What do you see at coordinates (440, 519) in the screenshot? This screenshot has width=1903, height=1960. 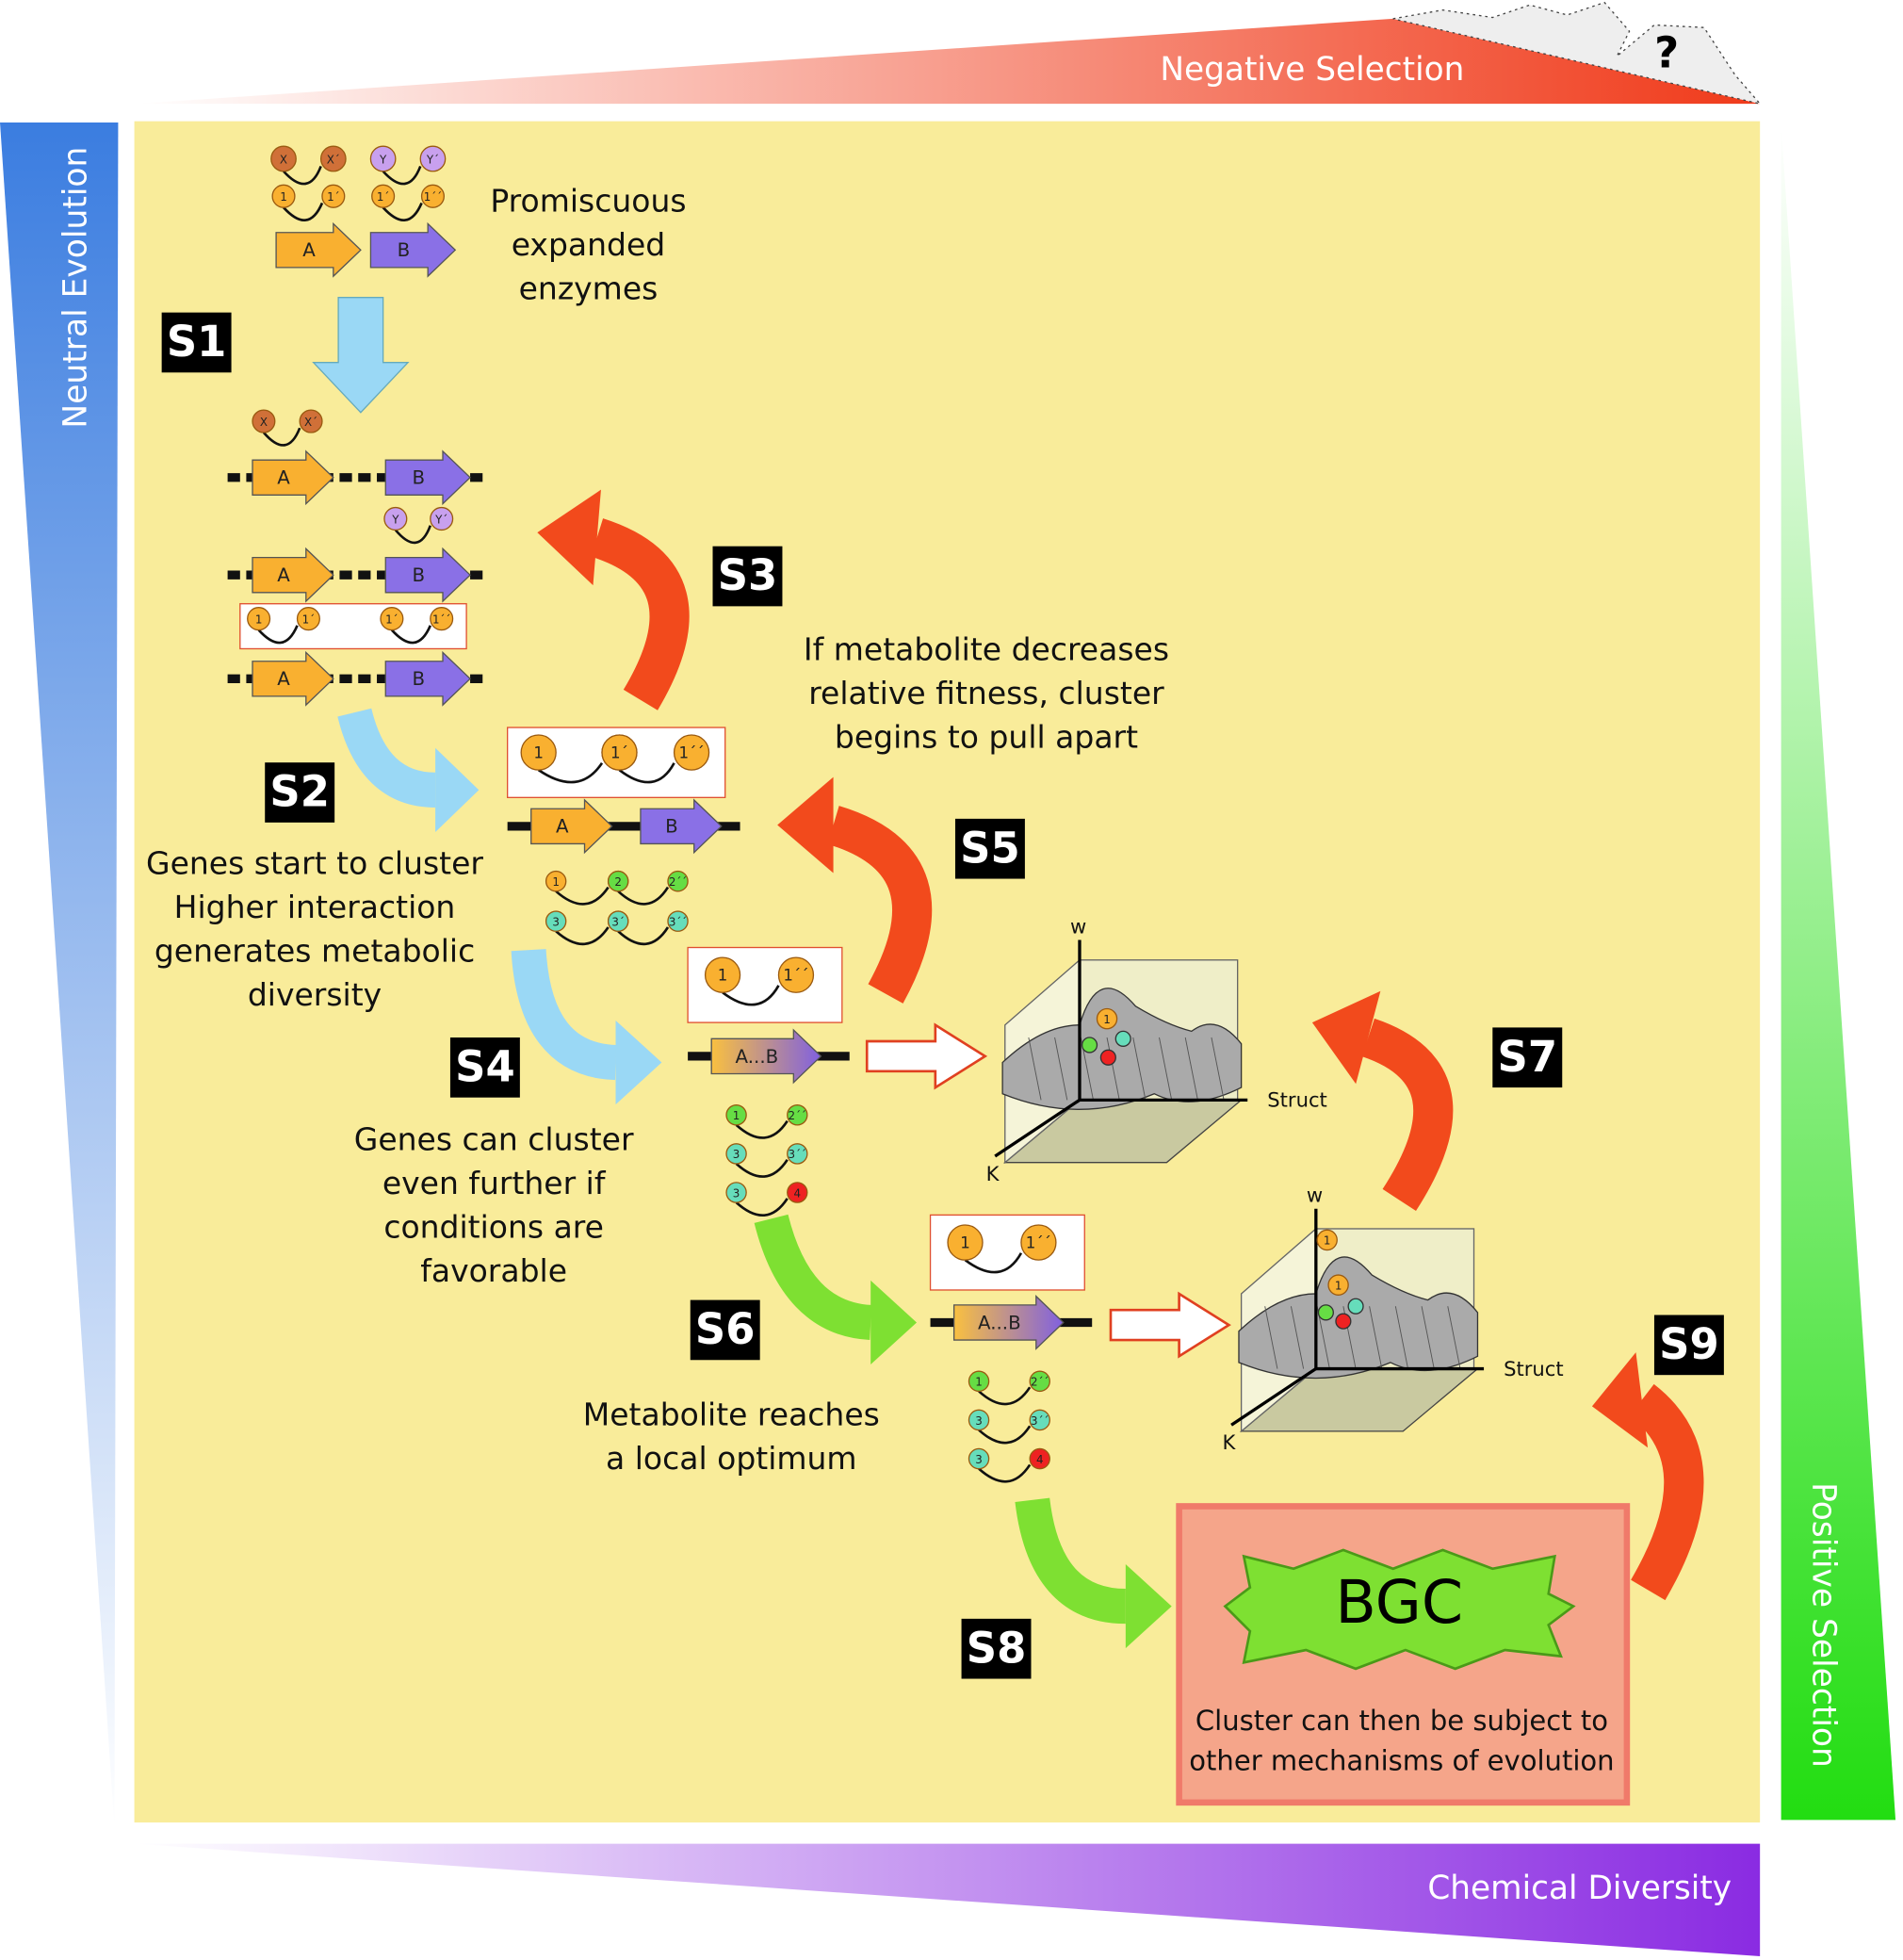 I see `molecule-label: Y´` at bounding box center [440, 519].